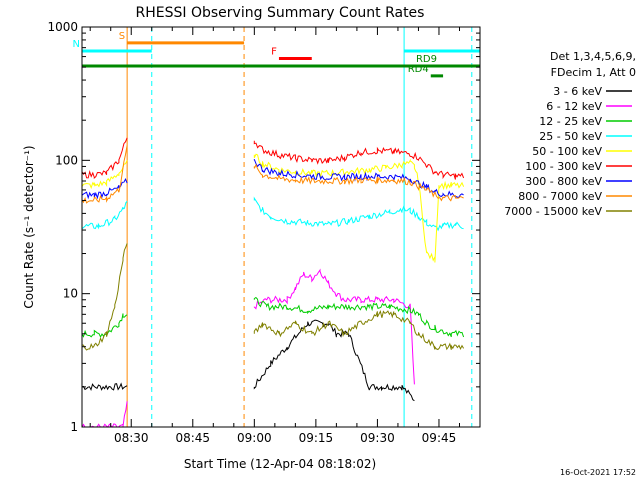 This screenshot has height=480, width=640. Describe the element at coordinates (570, 121) in the screenshot. I see `legend-label-3: 12 - 25 keV` at that location.